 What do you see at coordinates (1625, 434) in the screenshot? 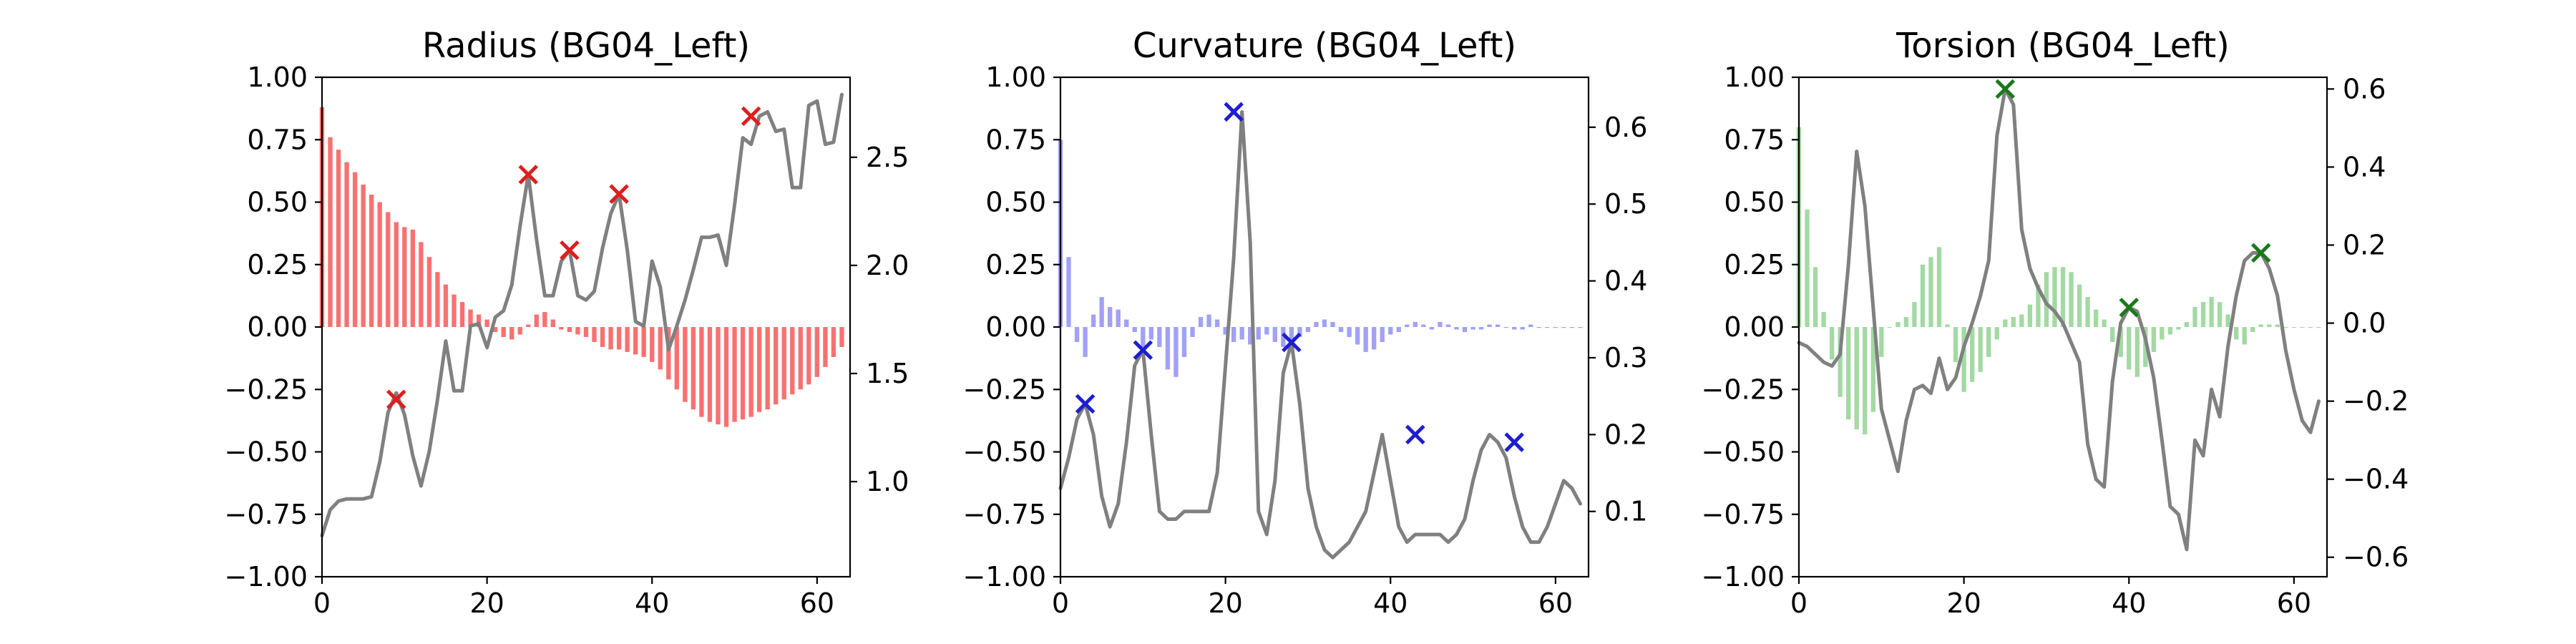
I see `right-y-tick-label: 0.2` at bounding box center [1625, 434].